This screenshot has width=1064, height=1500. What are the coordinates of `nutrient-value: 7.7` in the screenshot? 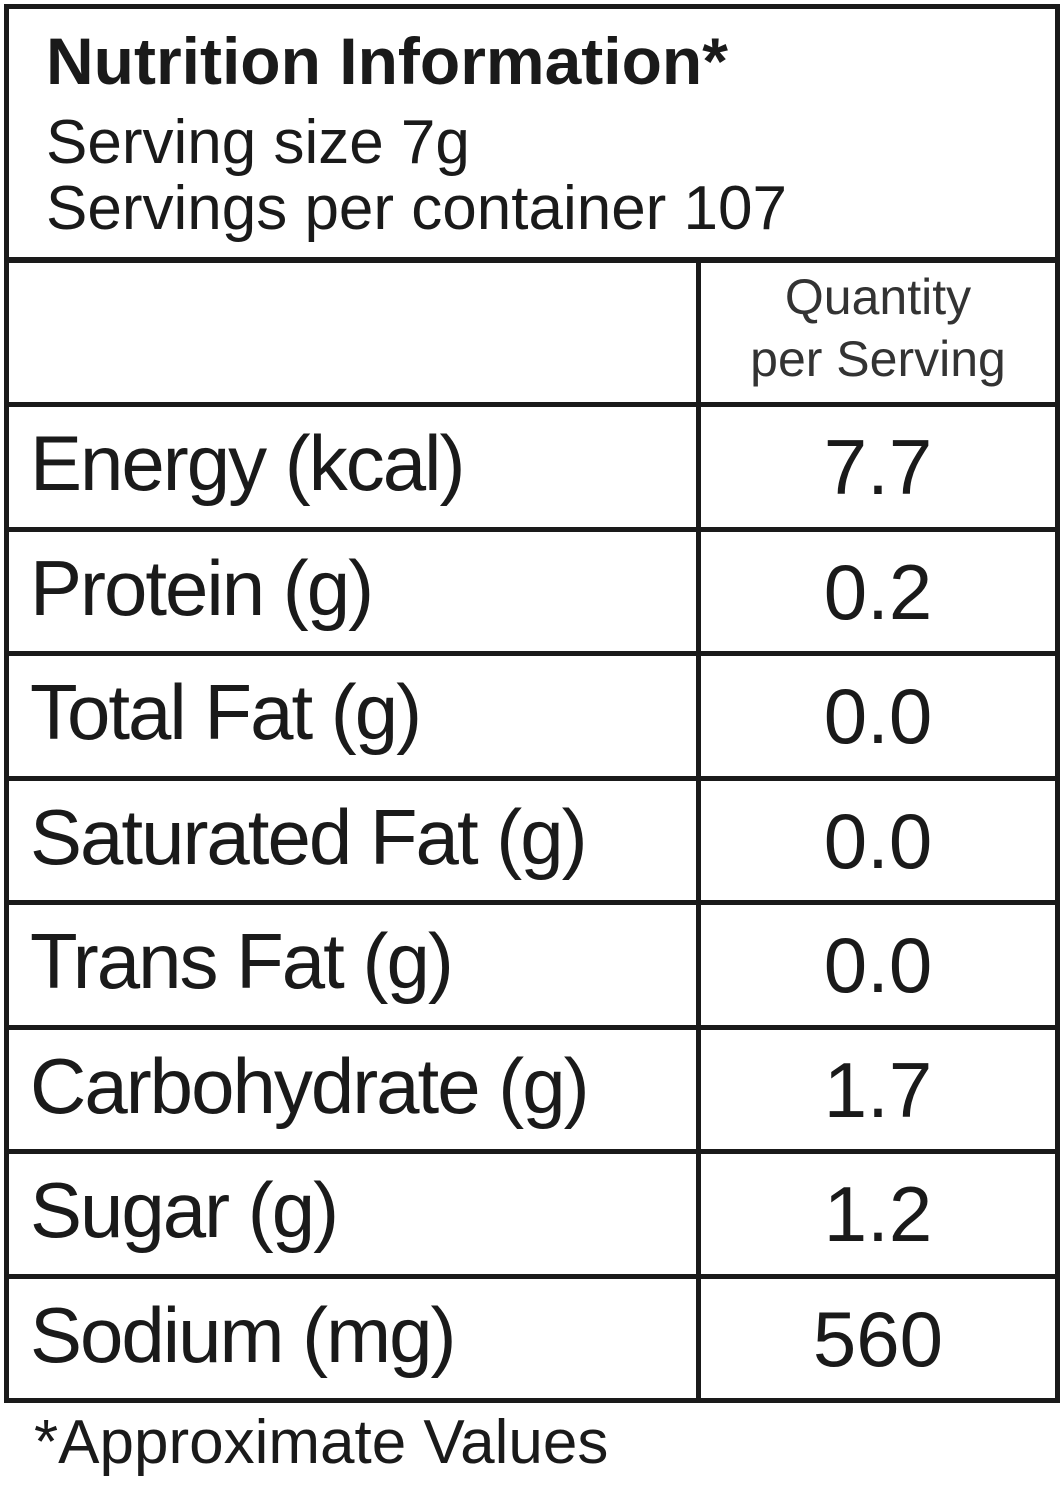 It's located at (878, 467).